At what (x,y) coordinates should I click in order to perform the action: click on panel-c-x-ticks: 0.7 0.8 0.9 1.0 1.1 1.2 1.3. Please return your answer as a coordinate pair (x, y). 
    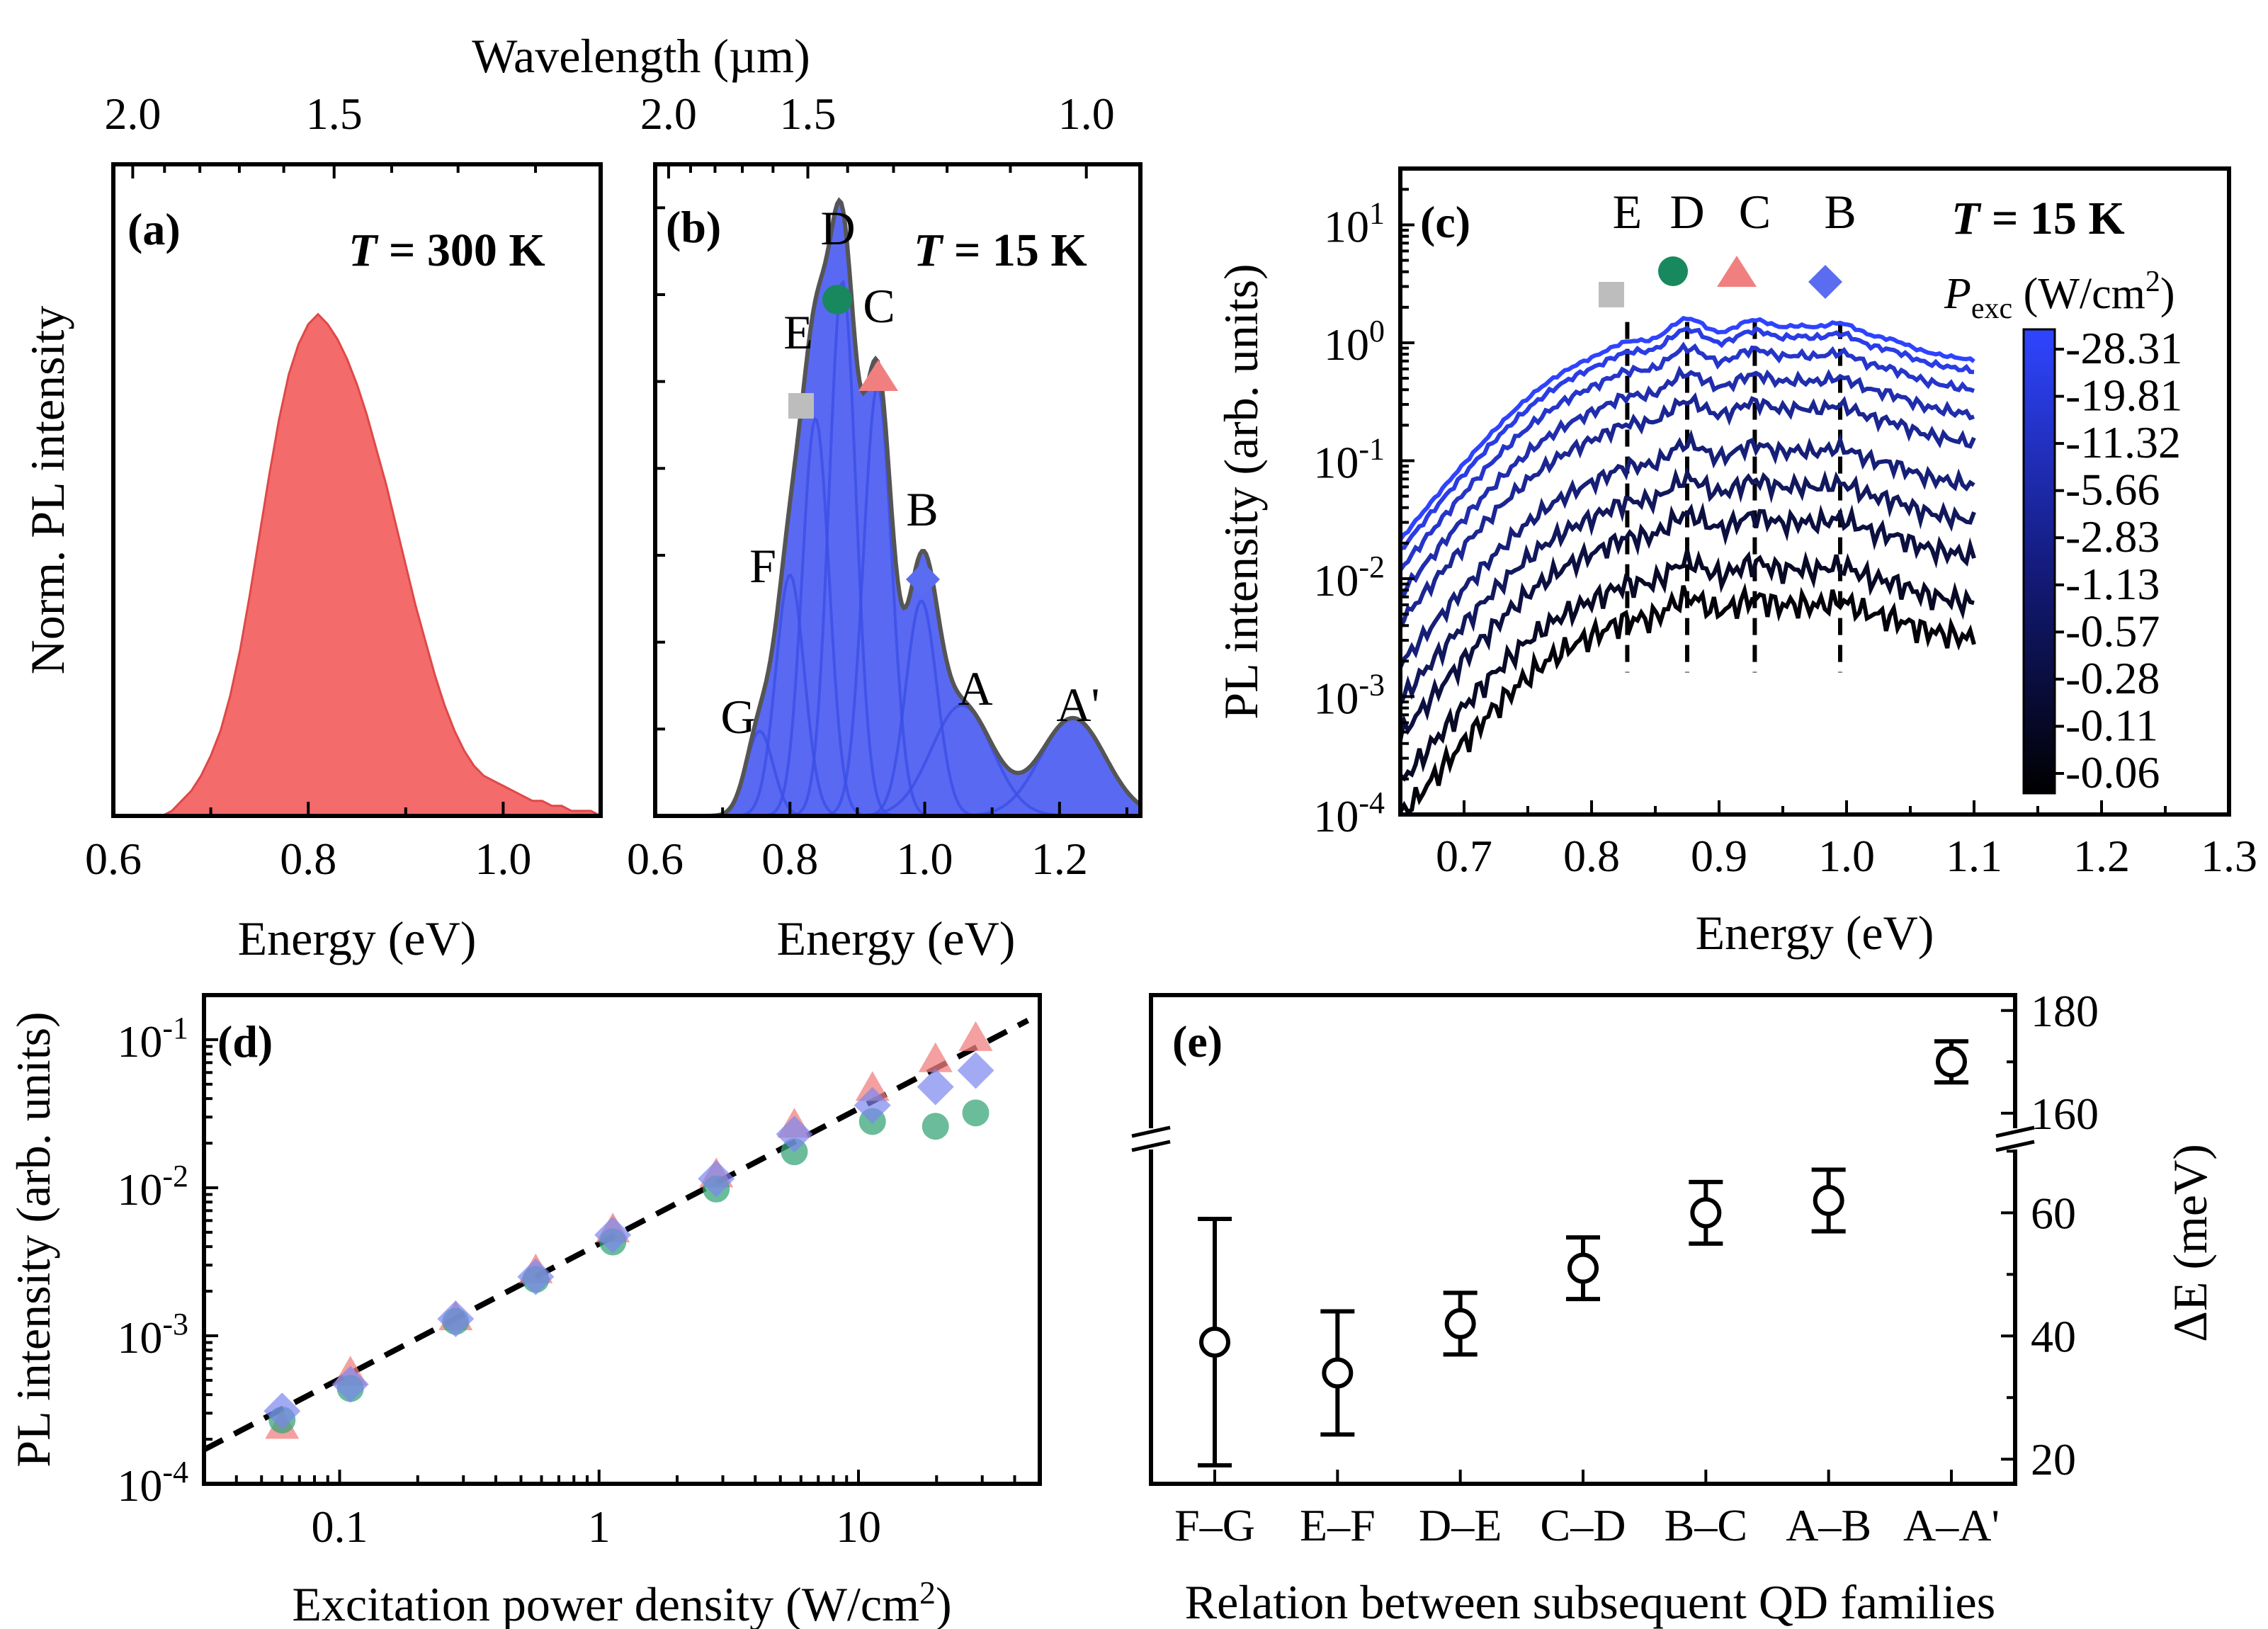
    Looking at the image, I should click on (1846, 840).